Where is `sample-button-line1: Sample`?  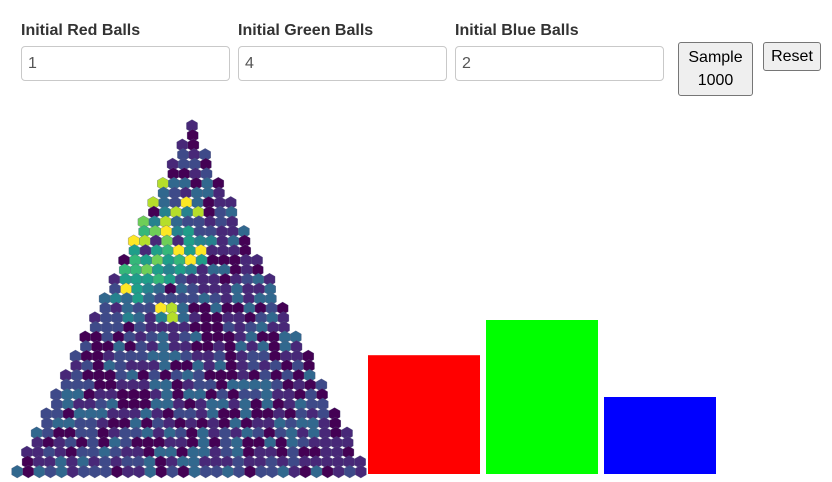 sample-button-line1: Sample is located at coordinates (715, 57).